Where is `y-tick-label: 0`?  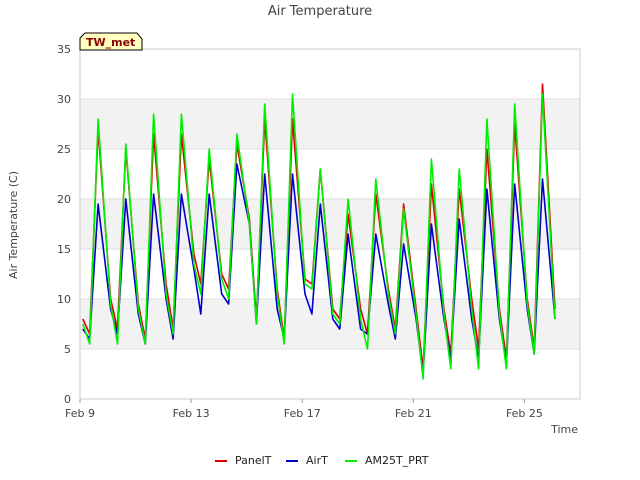
y-tick-label: 0 is located at coordinates (67, 399).